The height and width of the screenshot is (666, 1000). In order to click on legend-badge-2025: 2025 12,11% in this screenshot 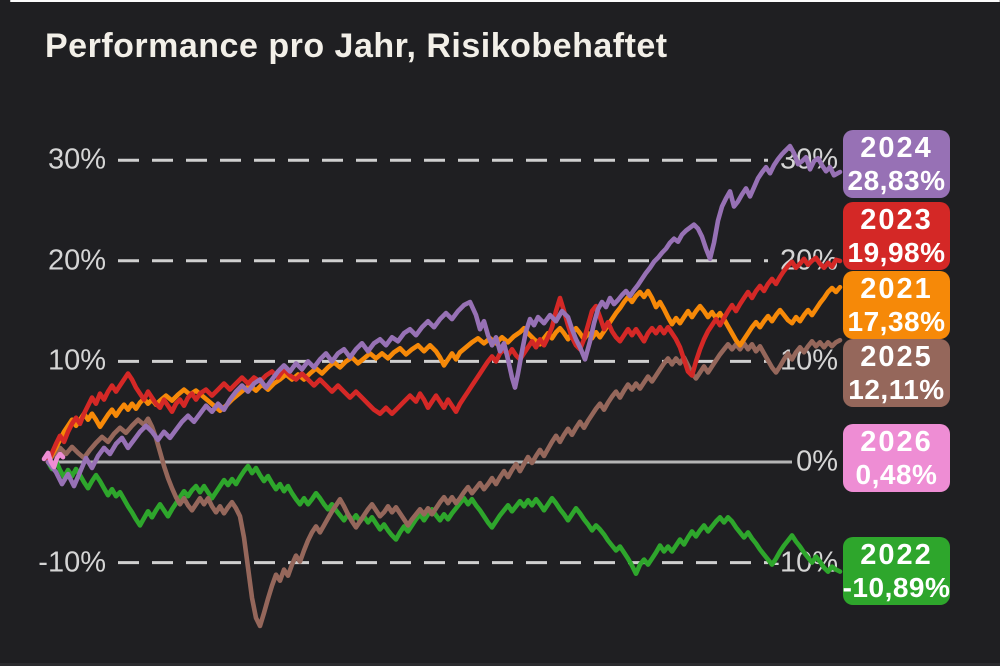, I will do `click(896, 373)`.